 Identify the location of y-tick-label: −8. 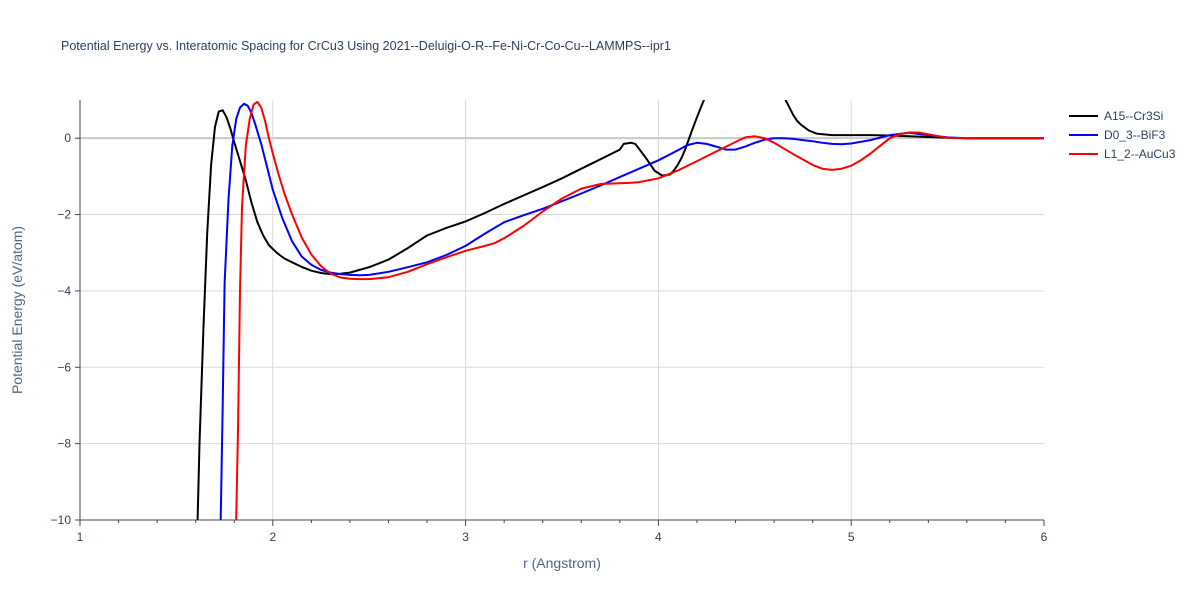
(64, 444).